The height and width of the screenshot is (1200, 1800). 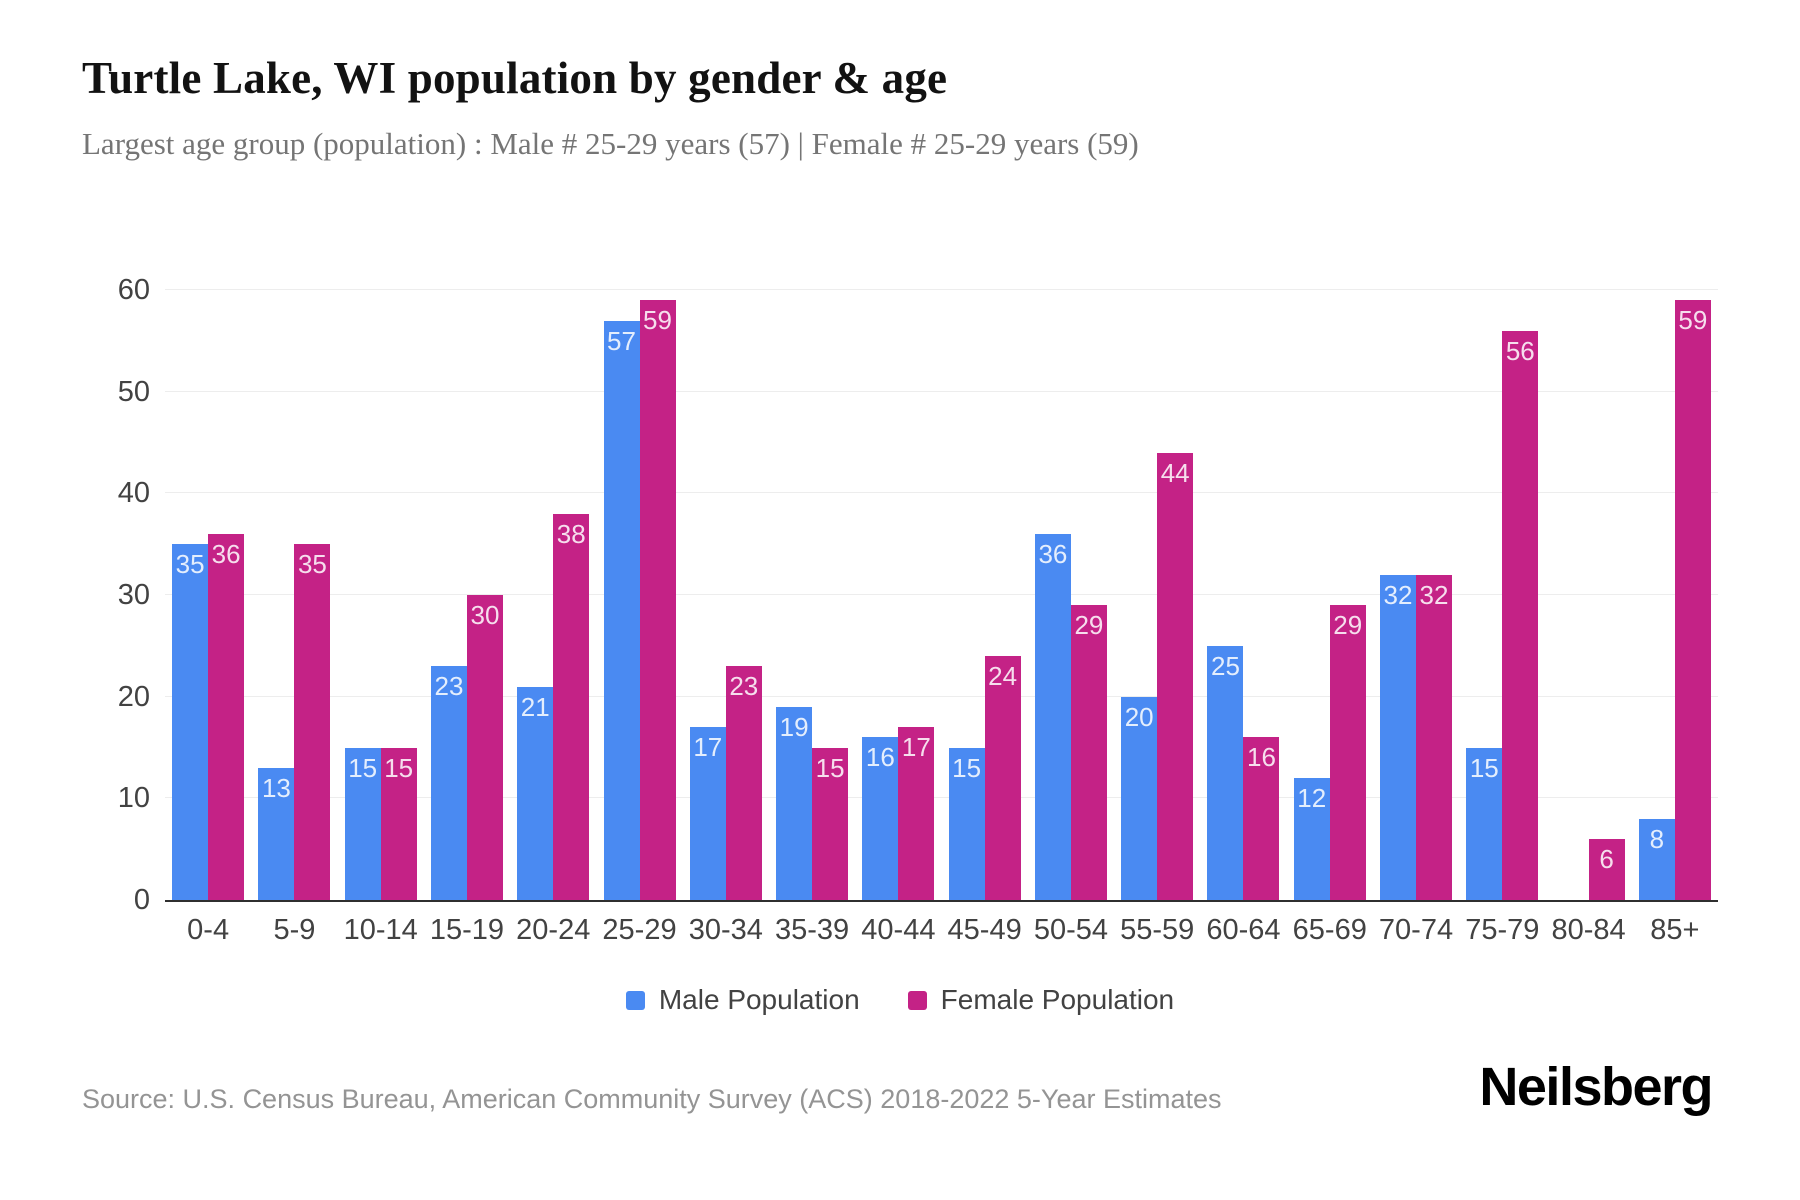 I want to click on bar-value-label: 6, so click(x=1606, y=859).